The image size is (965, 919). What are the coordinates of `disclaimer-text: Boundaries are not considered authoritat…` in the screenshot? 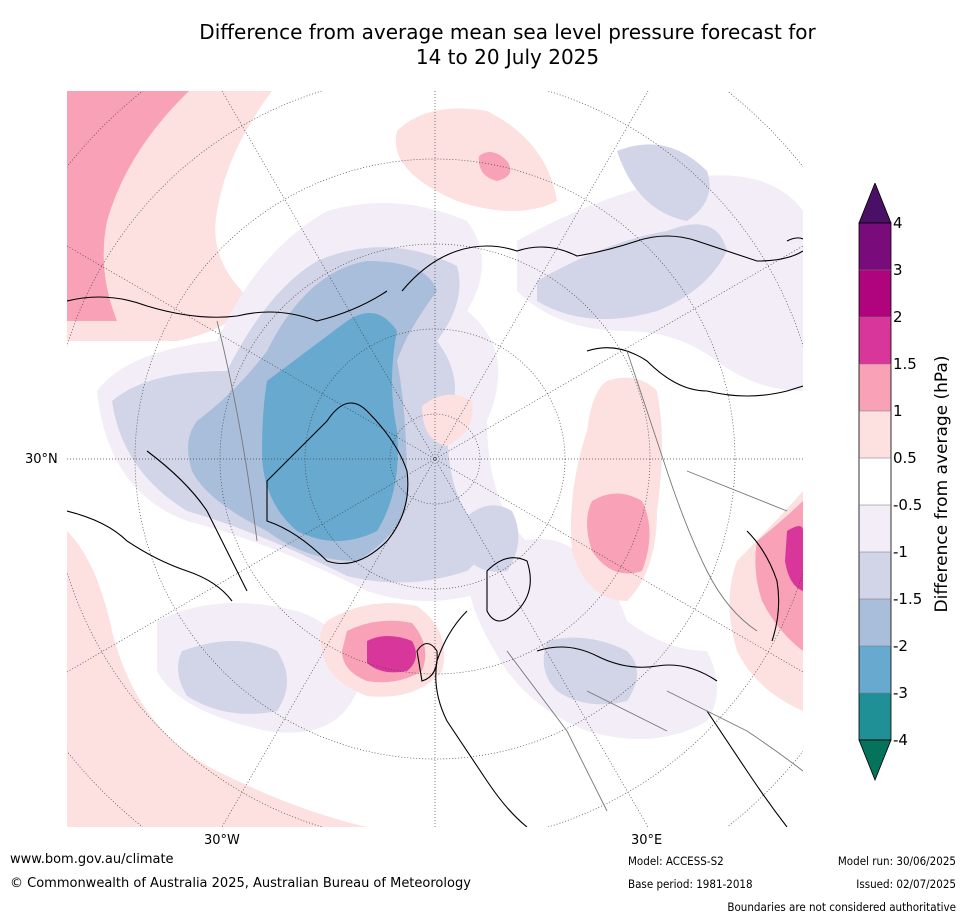 It's located at (841, 907).